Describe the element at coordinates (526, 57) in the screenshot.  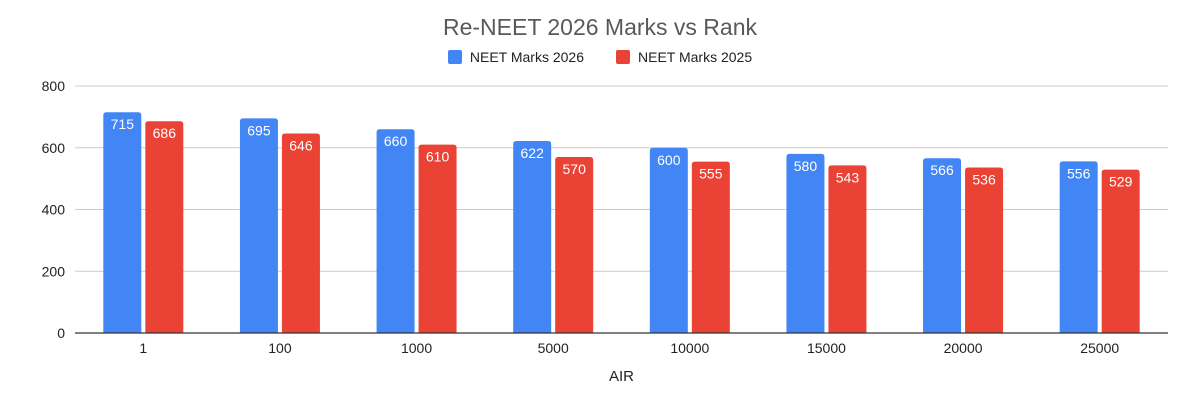
I see `legend-label-series-1: NEET Marks 2026` at that location.